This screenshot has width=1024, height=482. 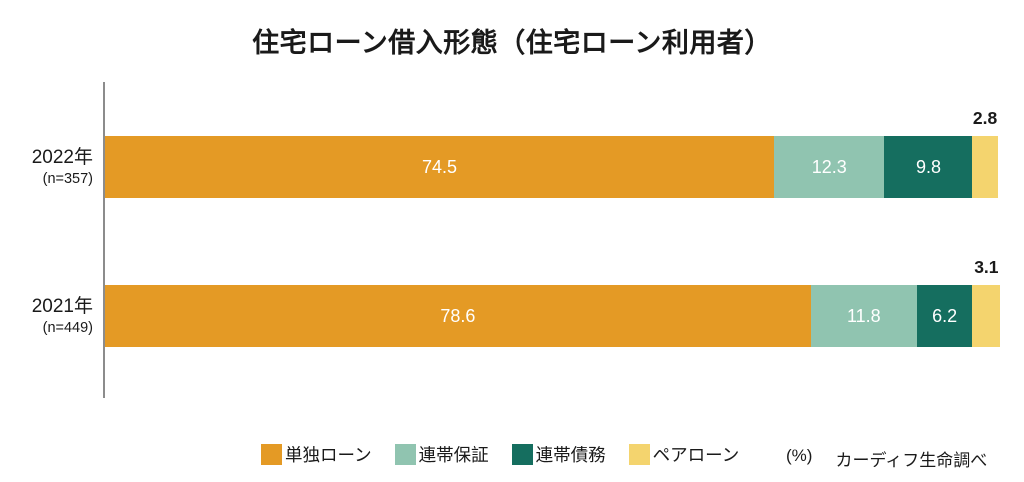 What do you see at coordinates (985, 153) in the screenshot?
I see `bar-segment: 2.8` at bounding box center [985, 153].